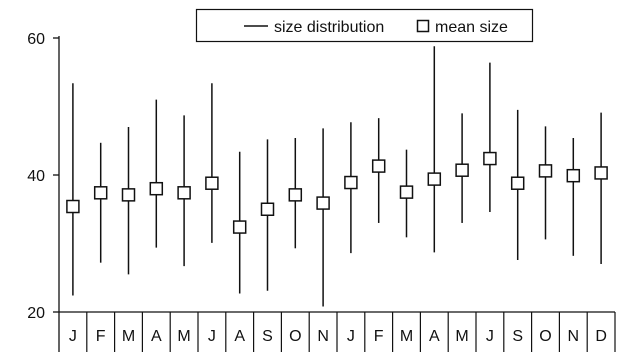 The image size is (625, 357). What do you see at coordinates (329, 27) in the screenshot?
I see `legend-label-size-distribution: size distribution` at bounding box center [329, 27].